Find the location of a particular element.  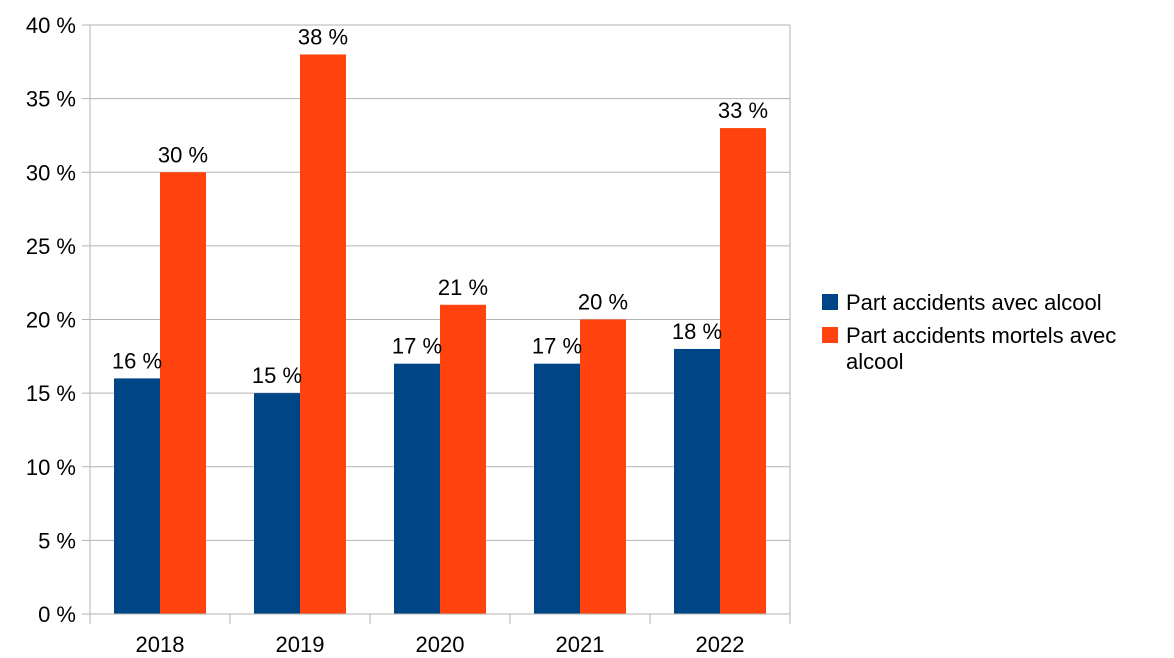

data-label: 15 % is located at coordinates (277, 375).